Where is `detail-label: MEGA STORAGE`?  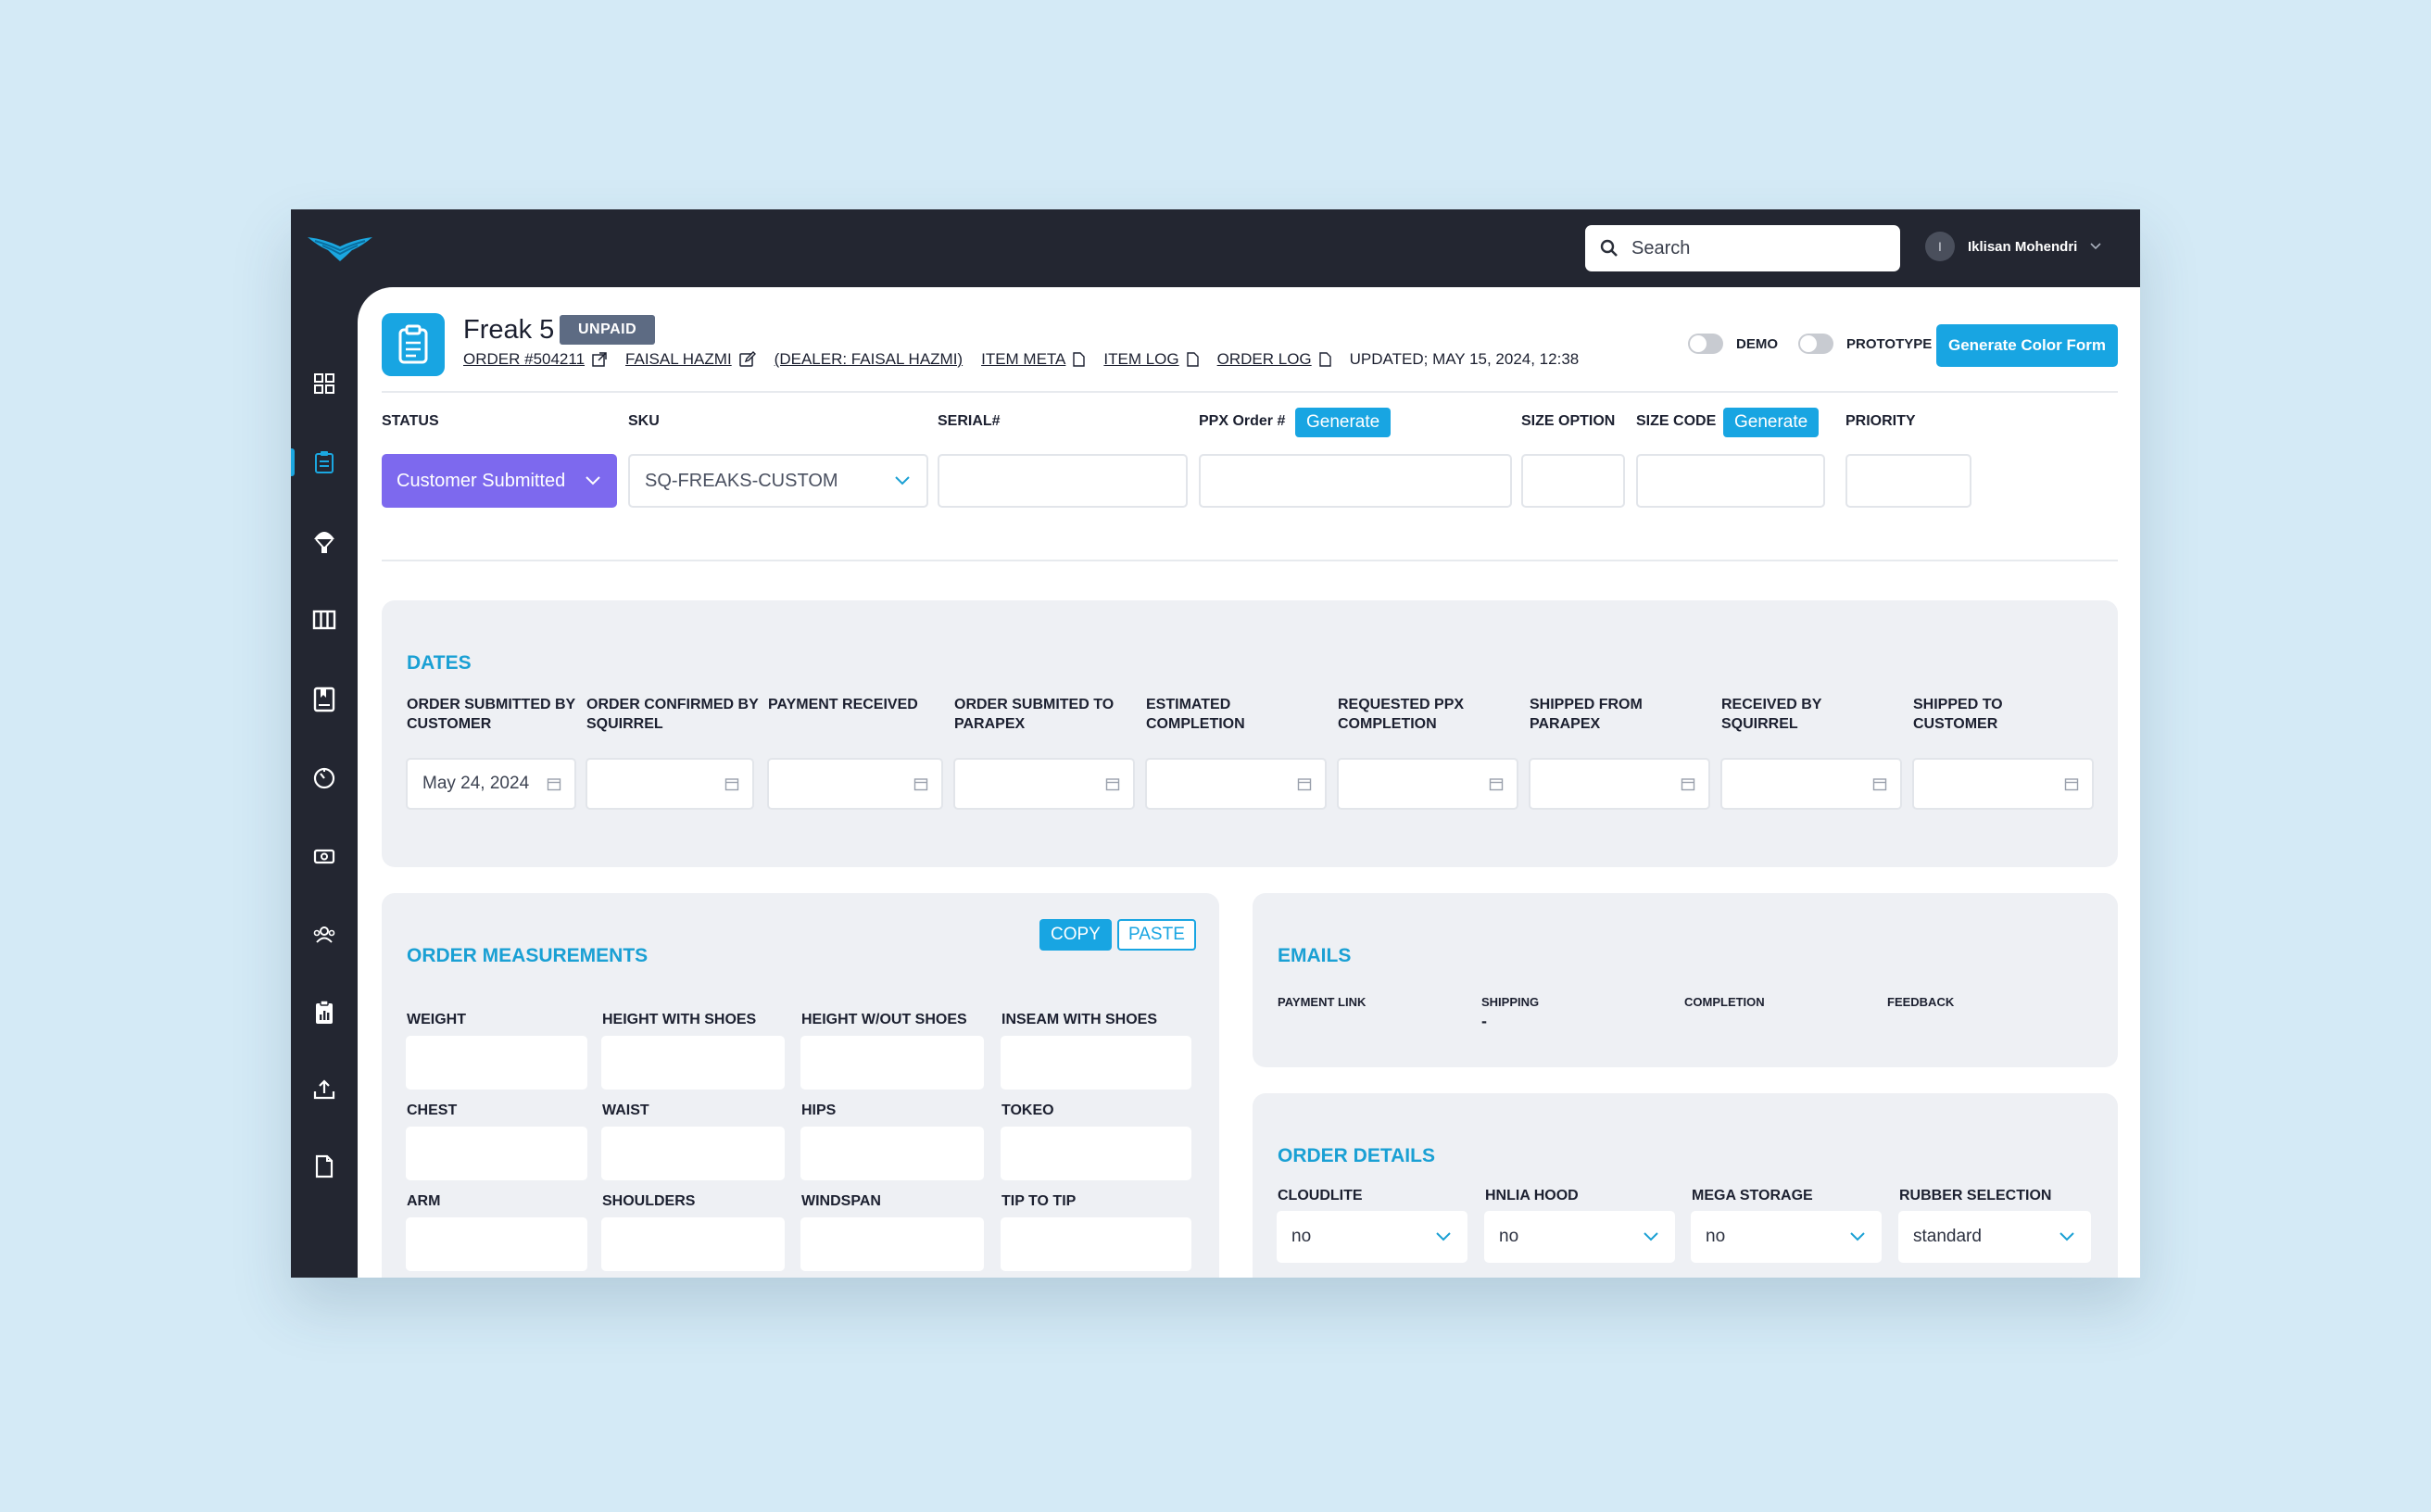 detail-label: MEGA STORAGE is located at coordinates (1752, 1195).